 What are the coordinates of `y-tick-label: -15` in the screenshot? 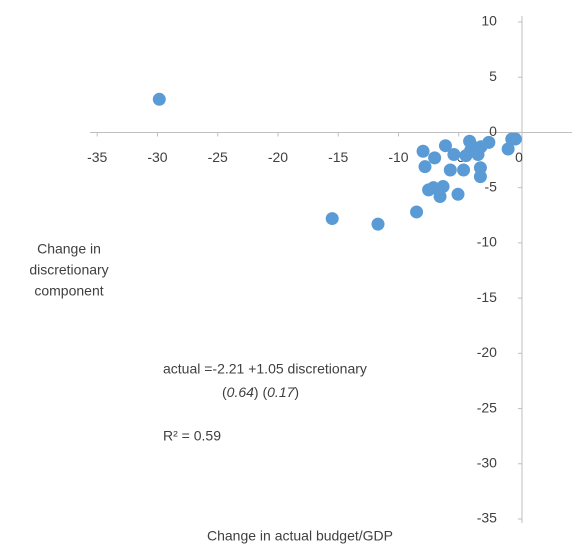 It's located at (487, 297).